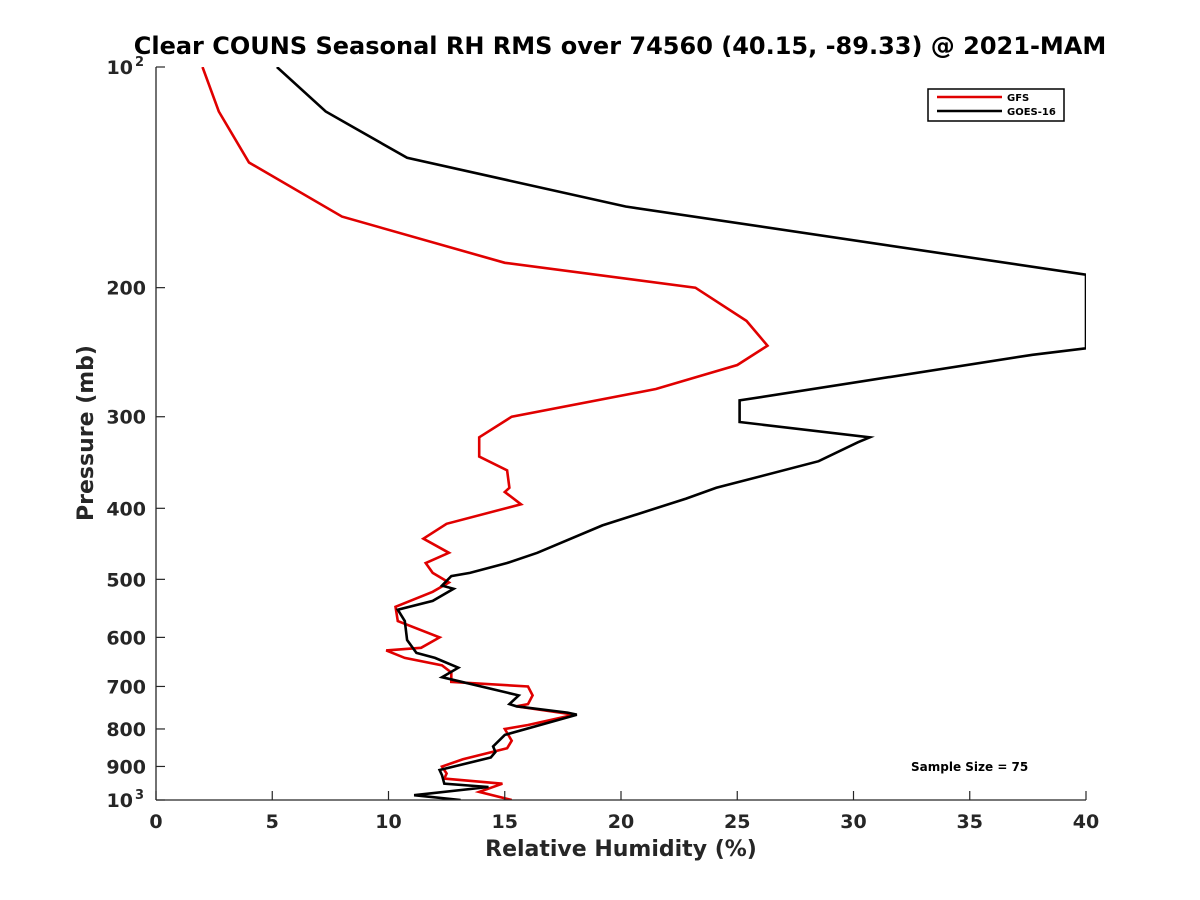 Image resolution: width=1200 pixels, height=900 pixels. What do you see at coordinates (126, 289) in the screenshot?
I see `y-tick-label: 200` at bounding box center [126, 289].